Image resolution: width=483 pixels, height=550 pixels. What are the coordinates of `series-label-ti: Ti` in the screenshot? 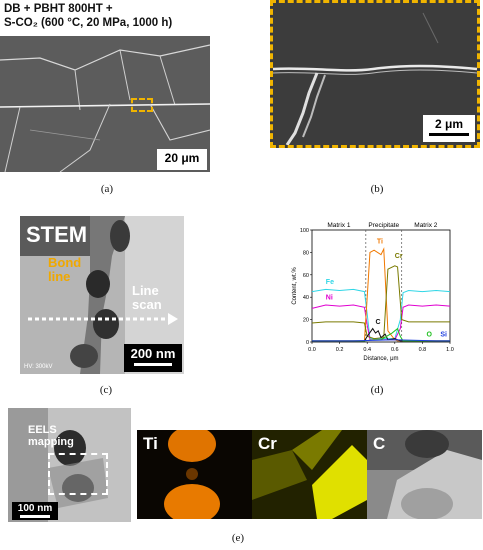 It's located at (380, 241).